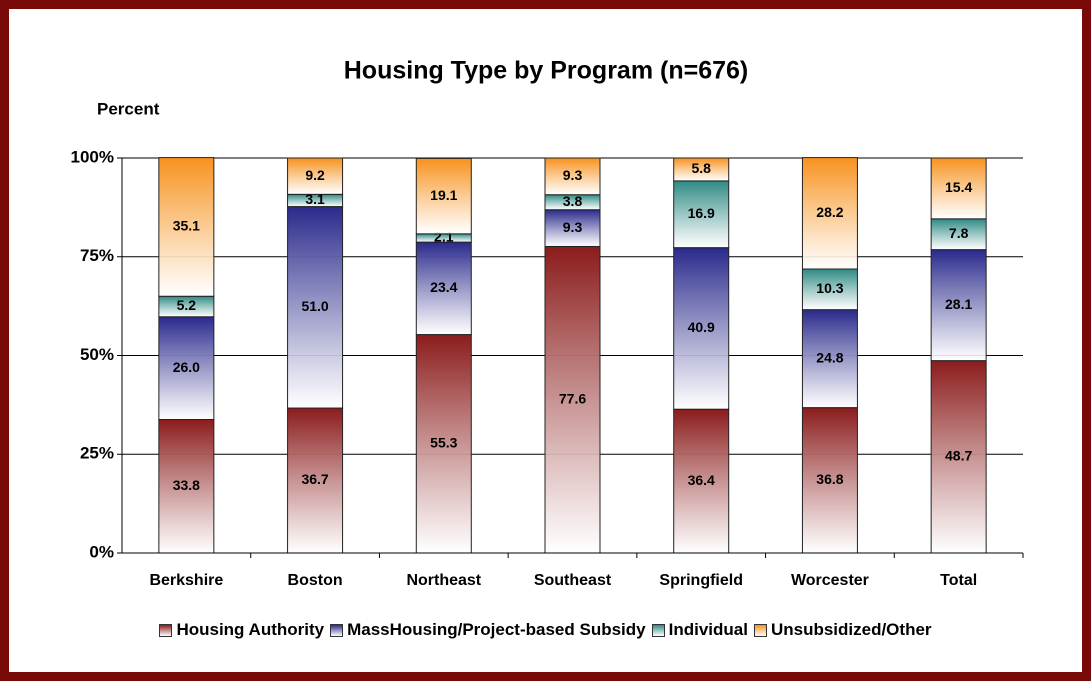 Image resolution: width=1091 pixels, height=681 pixels. What do you see at coordinates (97, 453) in the screenshot?
I see `y-tick-label: 25%` at bounding box center [97, 453].